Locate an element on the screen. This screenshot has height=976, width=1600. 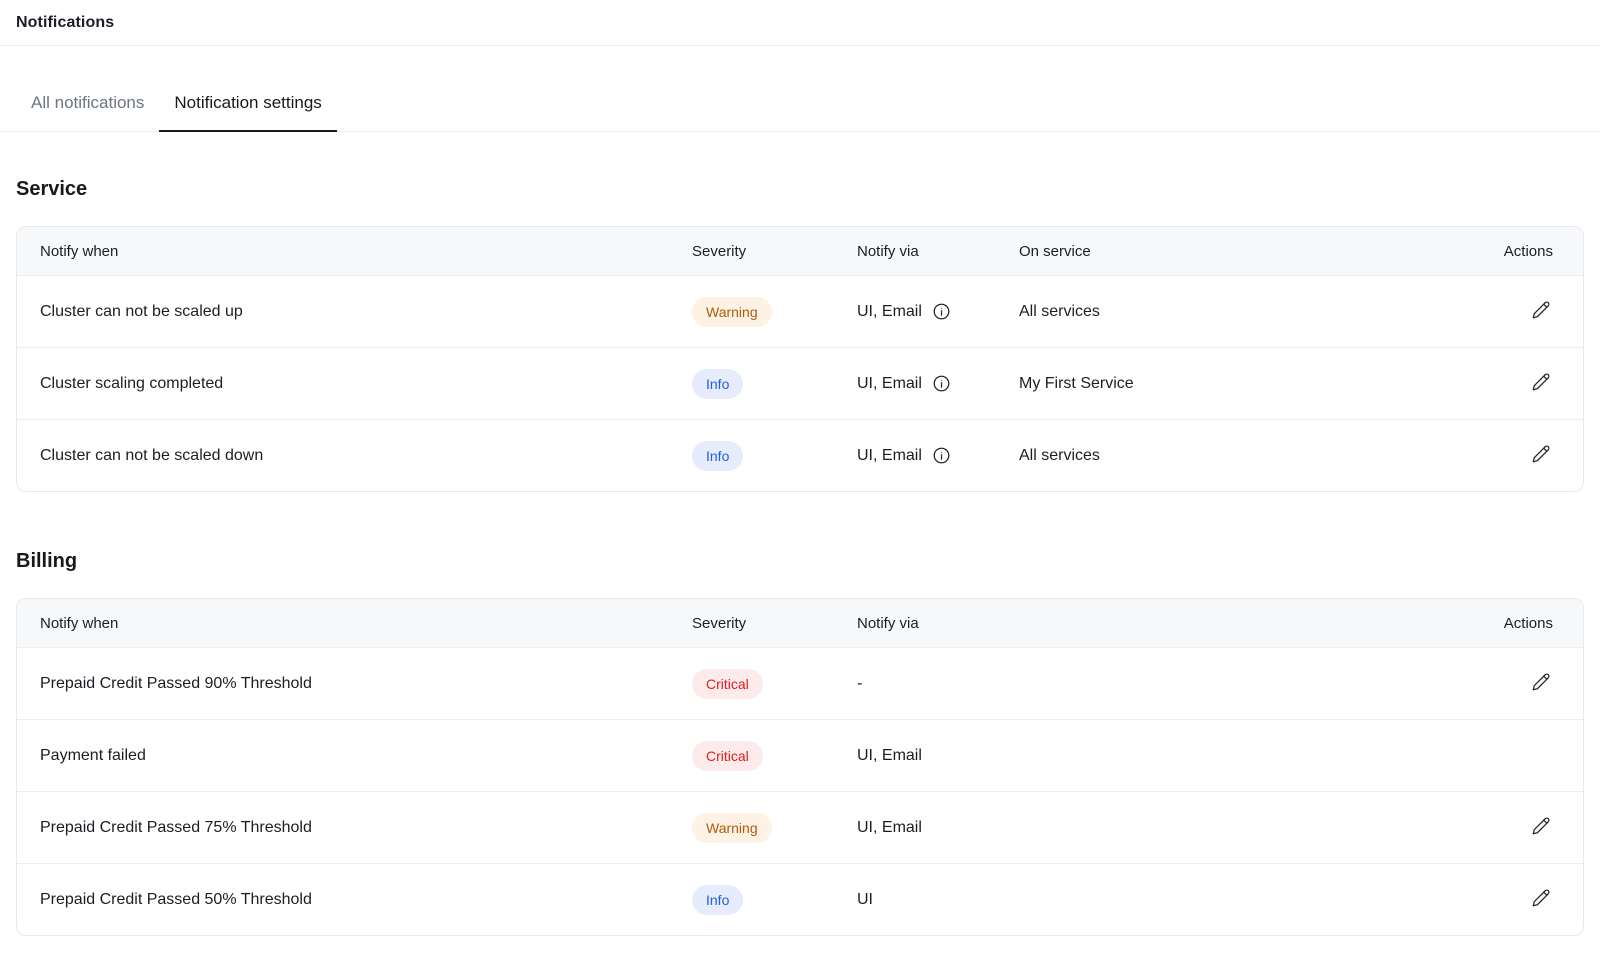
notify-when-cell: Cluster can not be scaled up is located at coordinates (141, 311).